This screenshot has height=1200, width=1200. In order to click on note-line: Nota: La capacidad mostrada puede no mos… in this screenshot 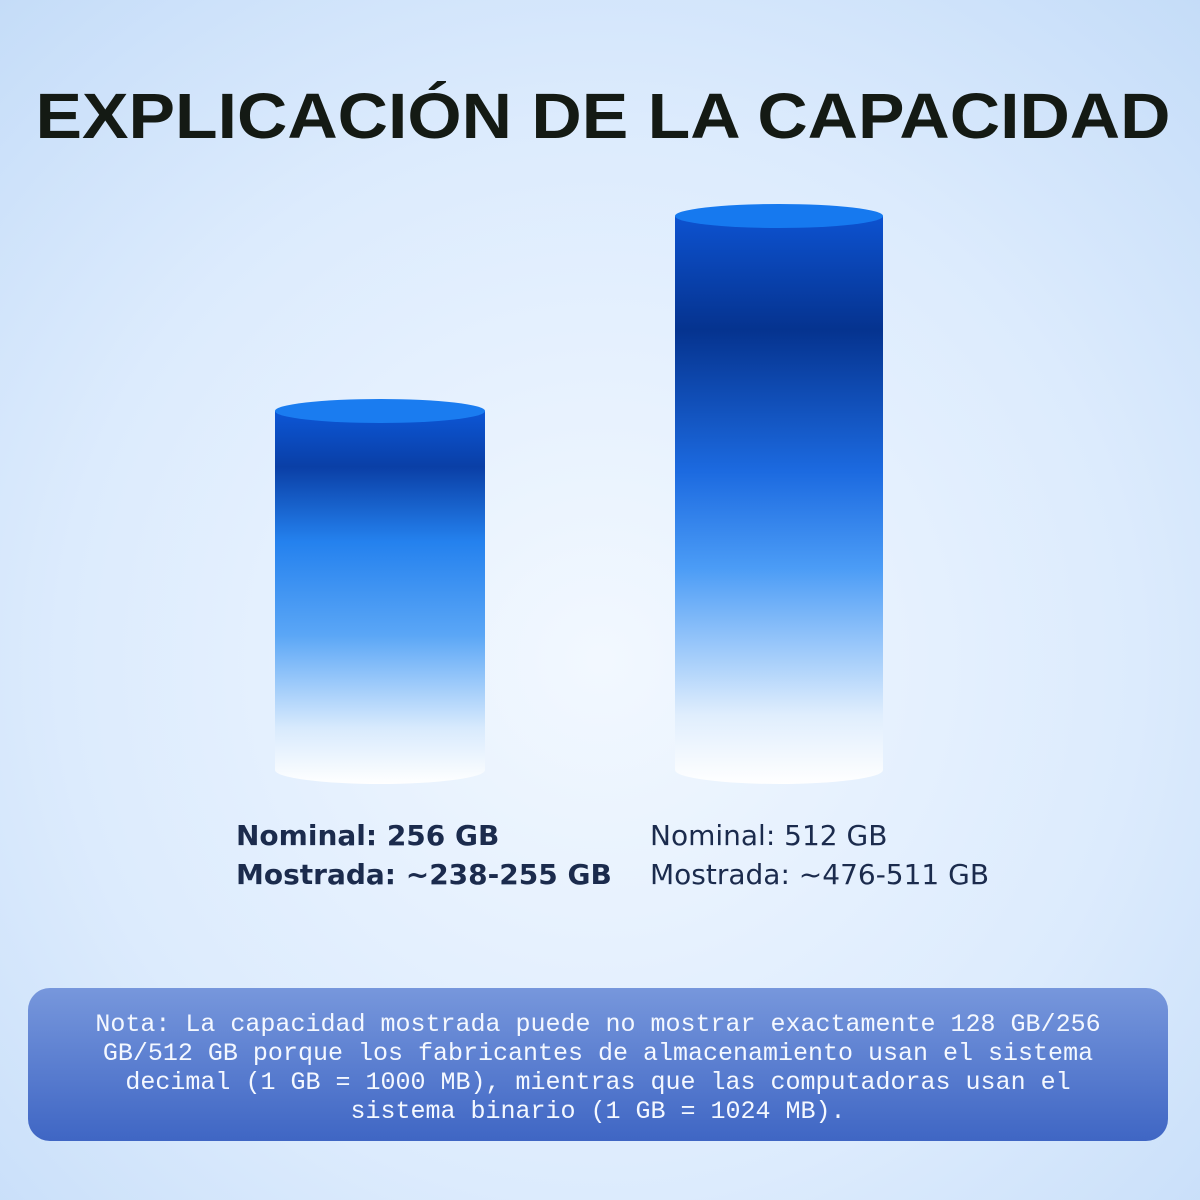, I will do `click(597, 1024)`.